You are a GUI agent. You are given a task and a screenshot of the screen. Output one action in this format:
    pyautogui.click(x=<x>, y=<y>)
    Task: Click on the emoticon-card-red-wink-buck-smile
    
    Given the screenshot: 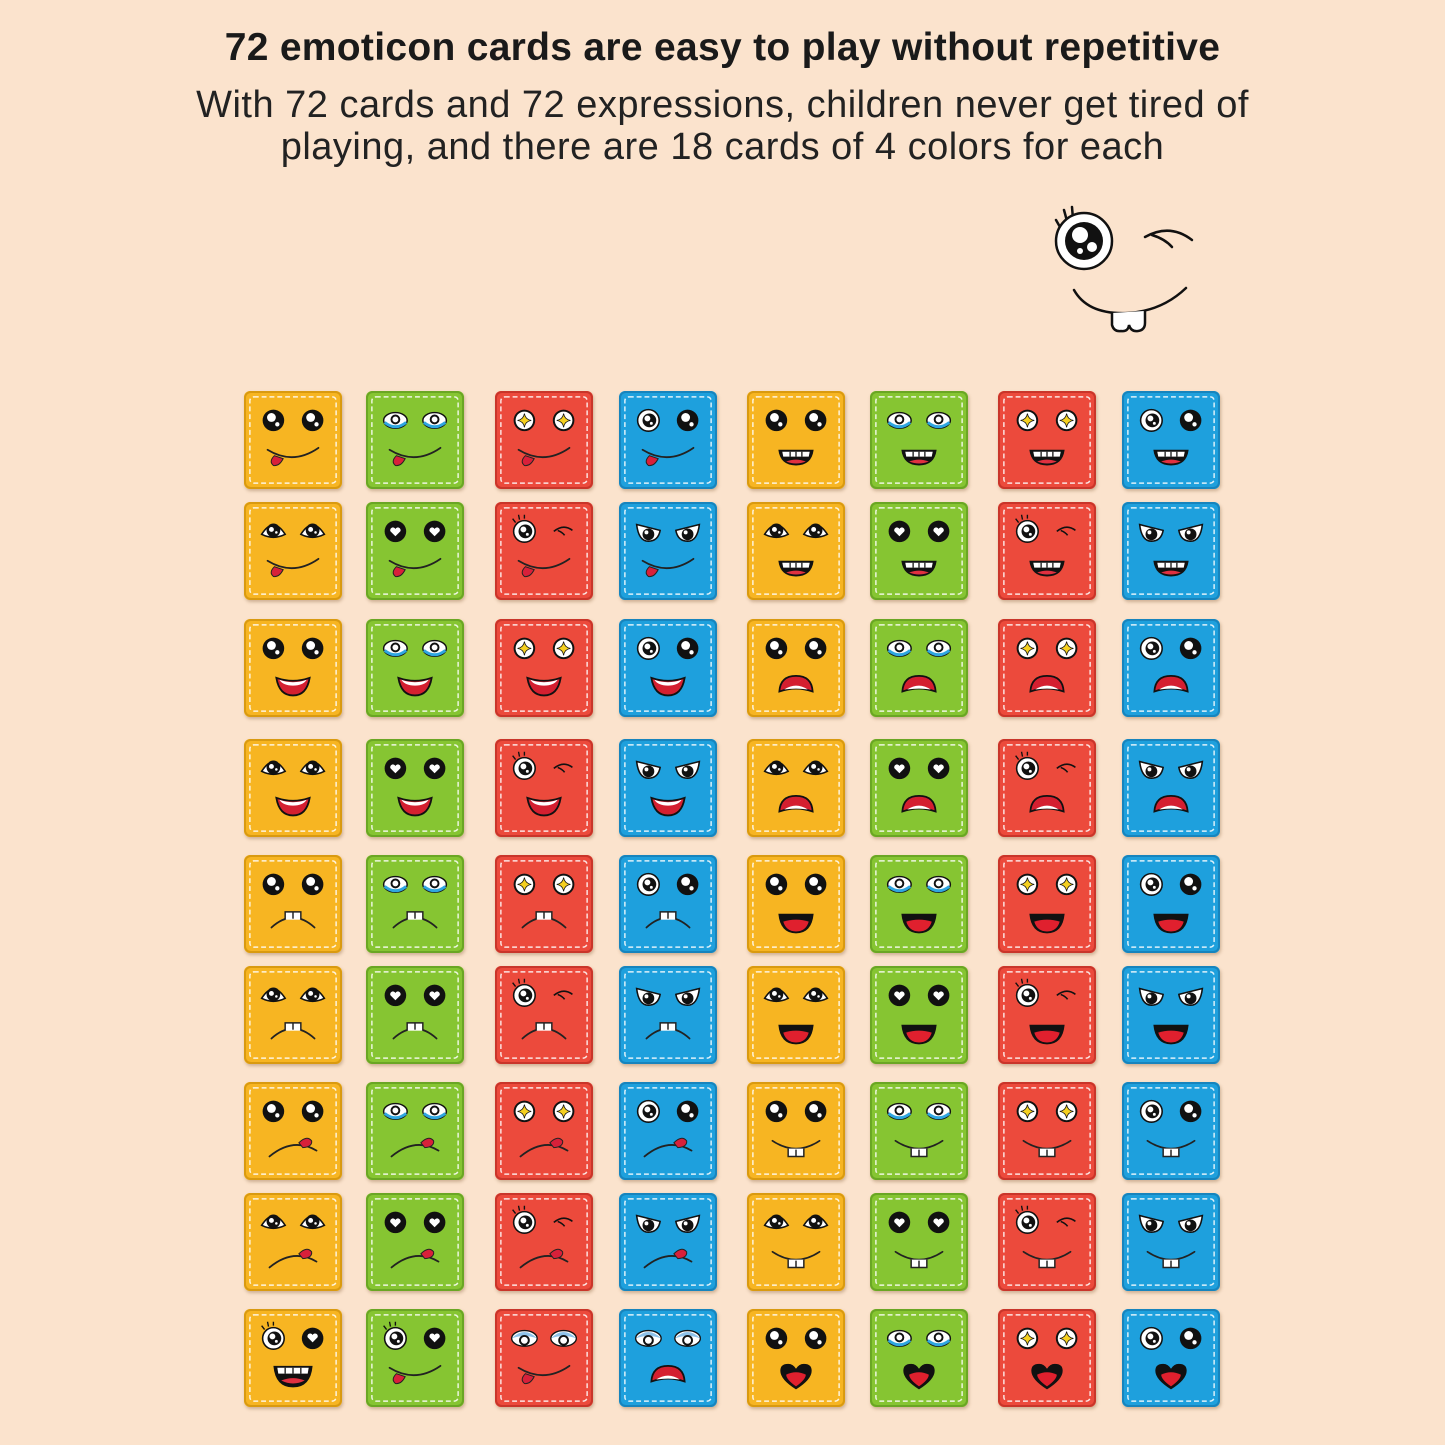 What is the action you would take?
    pyautogui.click(x=1047, y=1242)
    